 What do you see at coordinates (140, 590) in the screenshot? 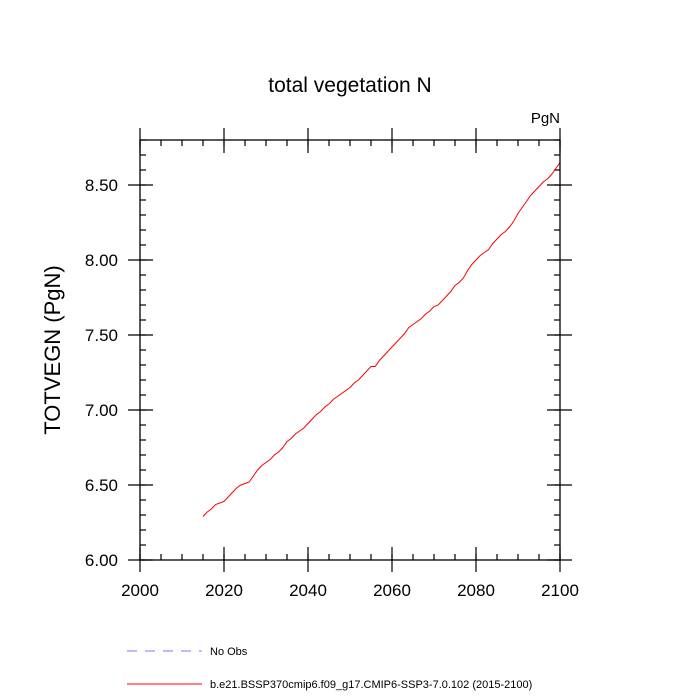
I see `x-tick-label: 2000` at bounding box center [140, 590].